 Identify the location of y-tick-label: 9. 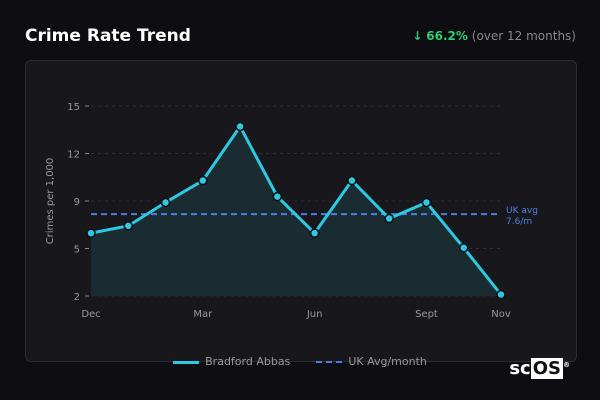
(77, 202).